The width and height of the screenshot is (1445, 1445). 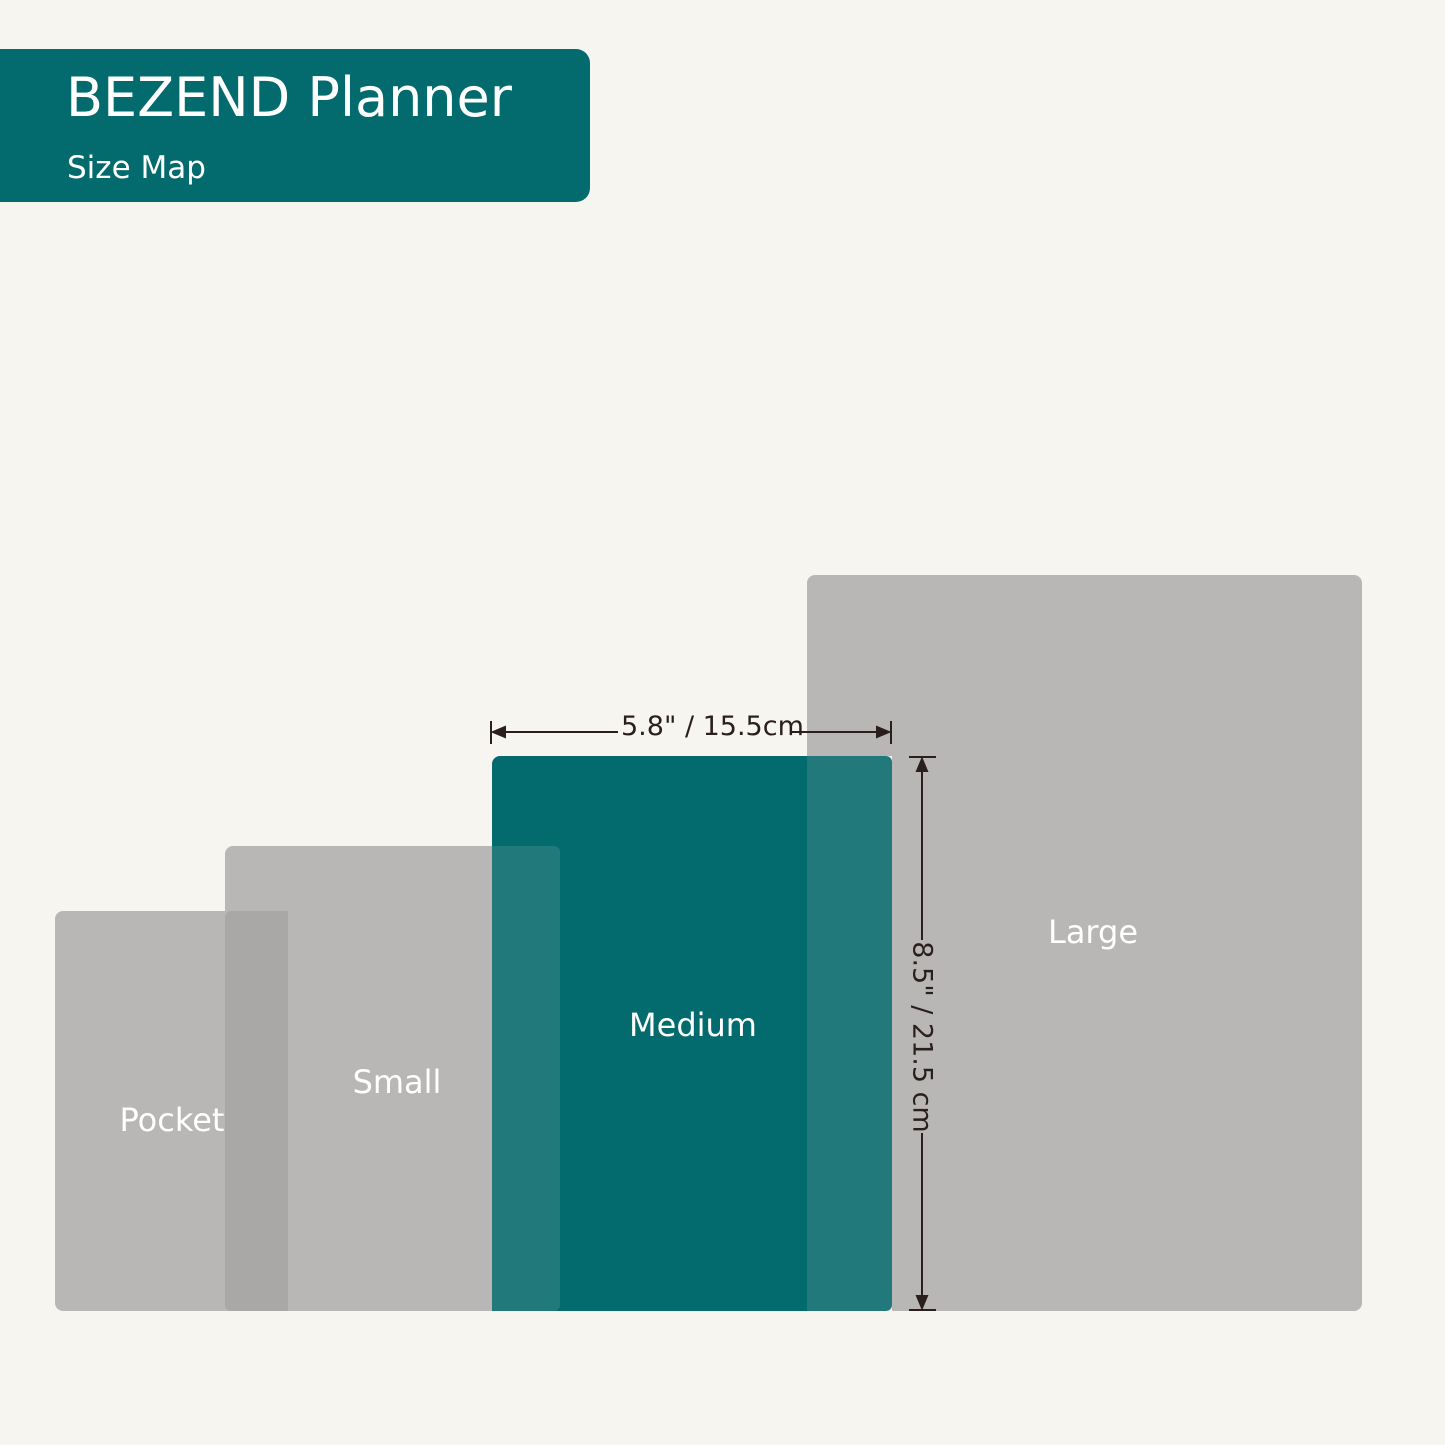 What do you see at coordinates (922, 1303) in the screenshot?
I see `arrow-down-icon` at bounding box center [922, 1303].